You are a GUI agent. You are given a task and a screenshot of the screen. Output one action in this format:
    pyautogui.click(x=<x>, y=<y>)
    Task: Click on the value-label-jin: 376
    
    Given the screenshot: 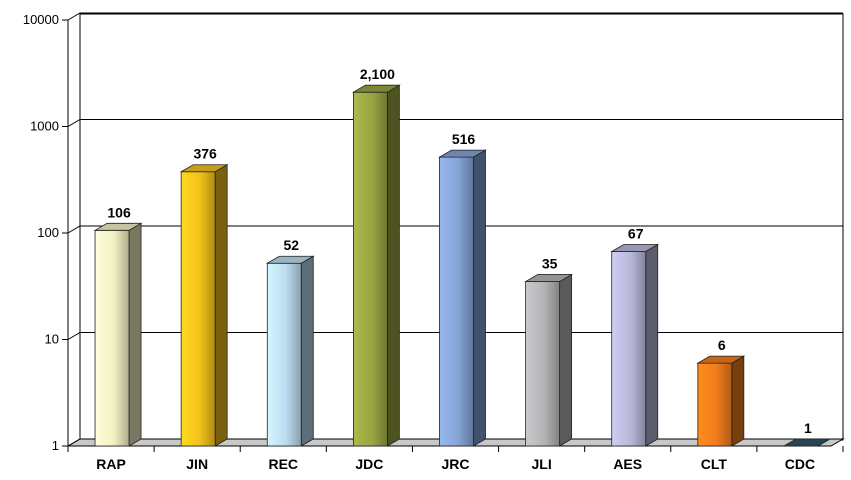 What is the action you would take?
    pyautogui.click(x=205, y=154)
    